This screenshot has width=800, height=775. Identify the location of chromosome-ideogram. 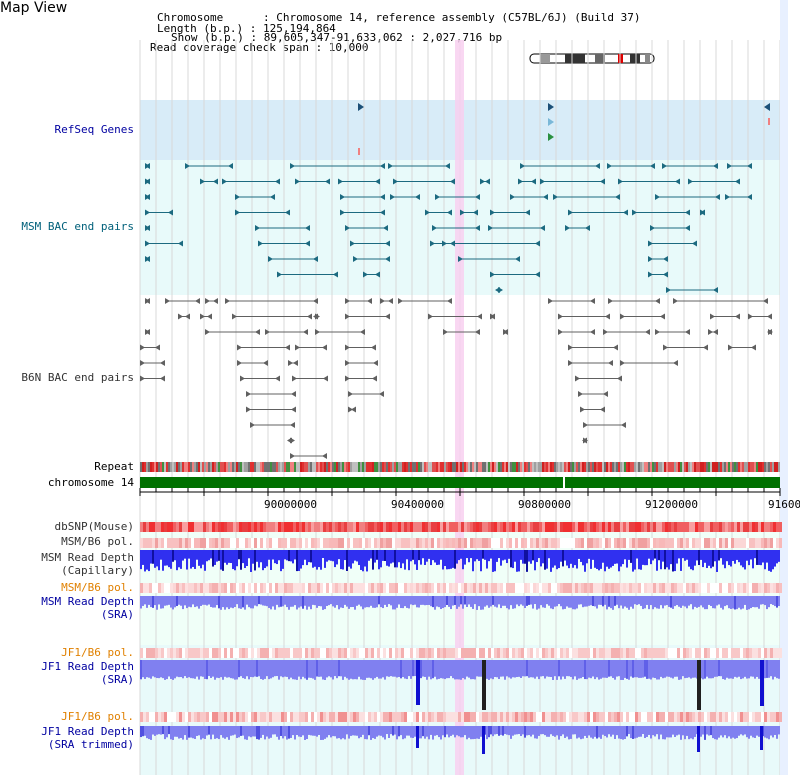
(592, 58).